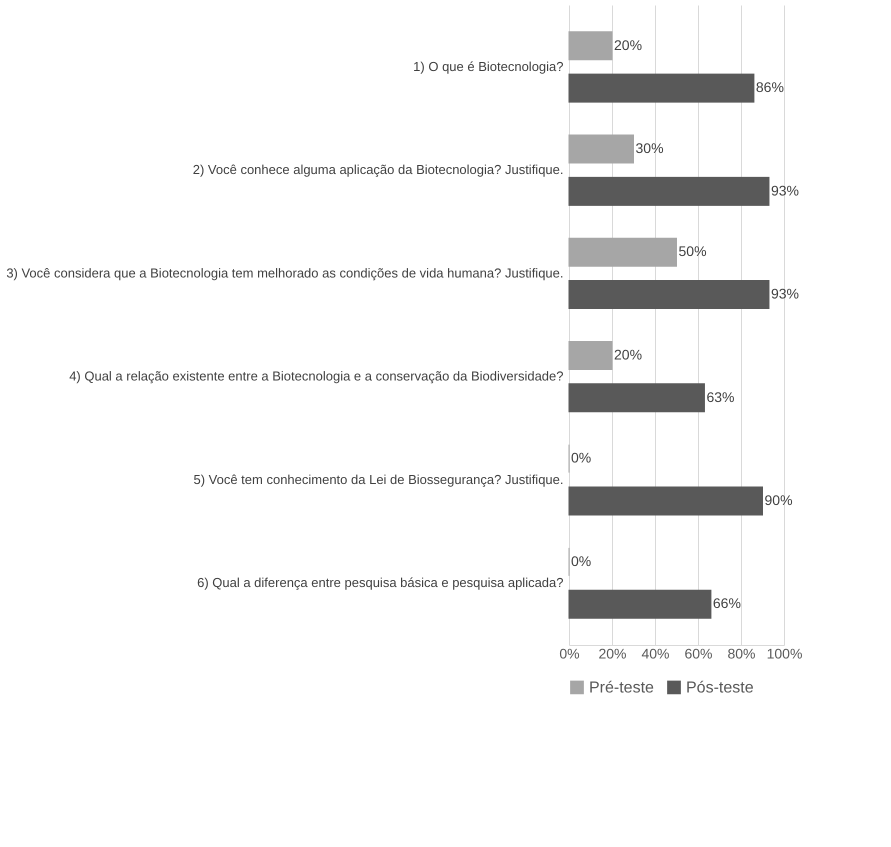 This screenshot has height=847, width=891. What do you see at coordinates (612, 654) in the screenshot?
I see `x-tick-label: 20%` at bounding box center [612, 654].